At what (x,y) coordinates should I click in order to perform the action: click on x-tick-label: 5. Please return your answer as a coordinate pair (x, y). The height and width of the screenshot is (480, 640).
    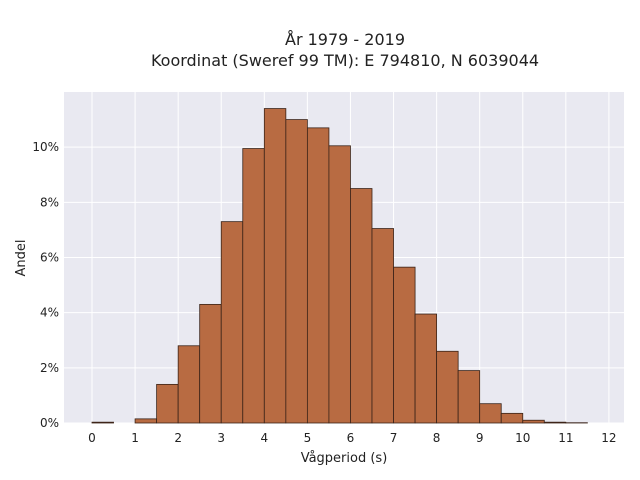
    Looking at the image, I should click on (308, 438).